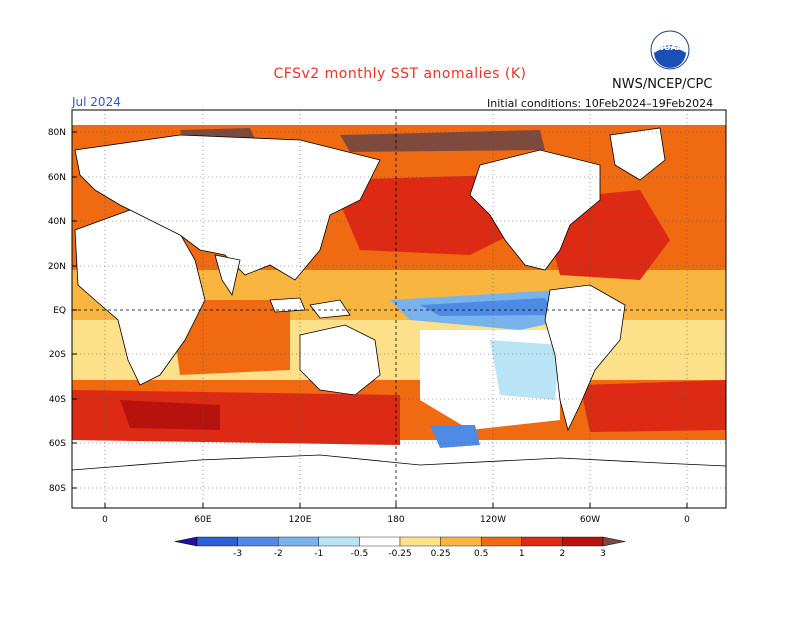  I want to click on lat-label: 80S, so click(57, 489).